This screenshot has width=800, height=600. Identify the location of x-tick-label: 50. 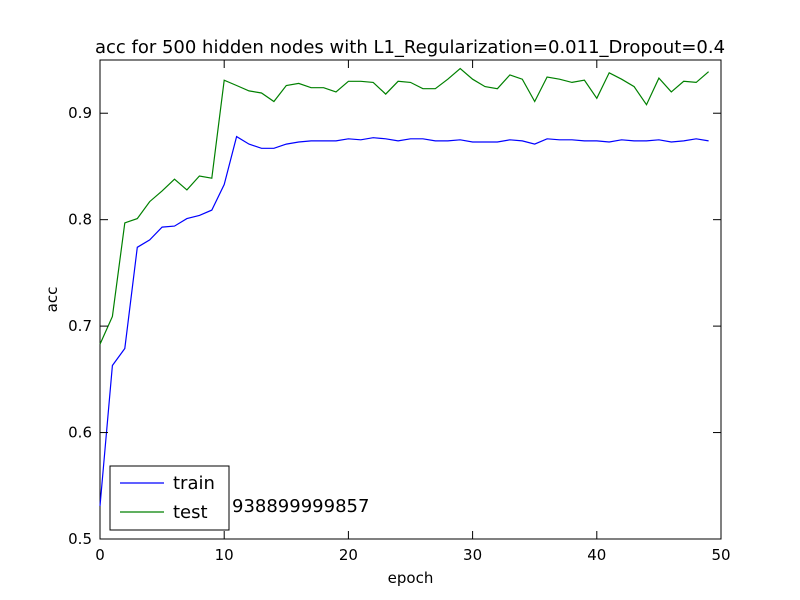
(720, 555).